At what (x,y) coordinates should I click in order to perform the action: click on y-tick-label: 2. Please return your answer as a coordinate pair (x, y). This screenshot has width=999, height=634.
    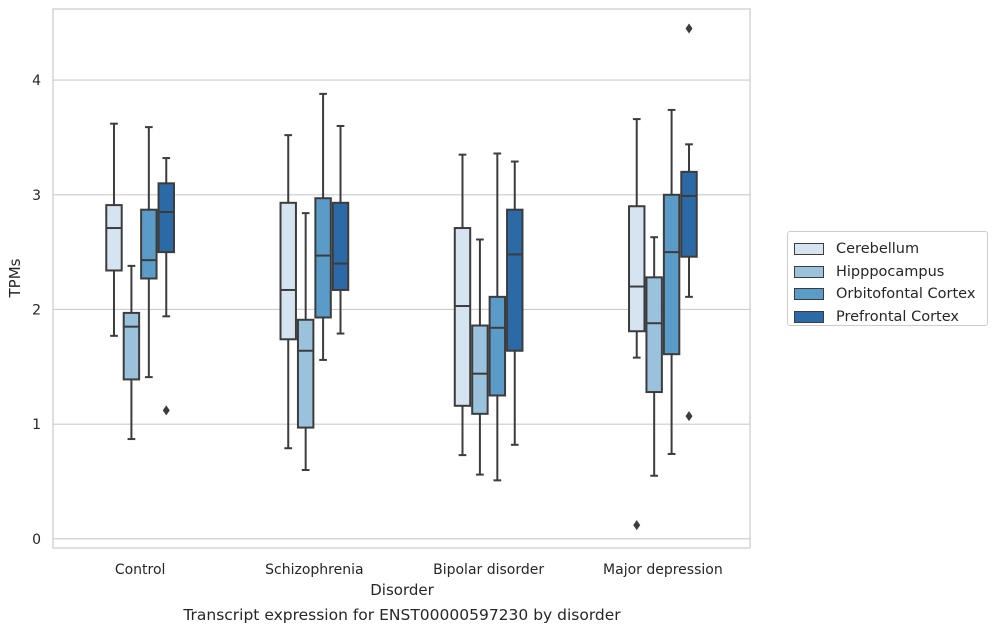
    Looking at the image, I should click on (36, 310).